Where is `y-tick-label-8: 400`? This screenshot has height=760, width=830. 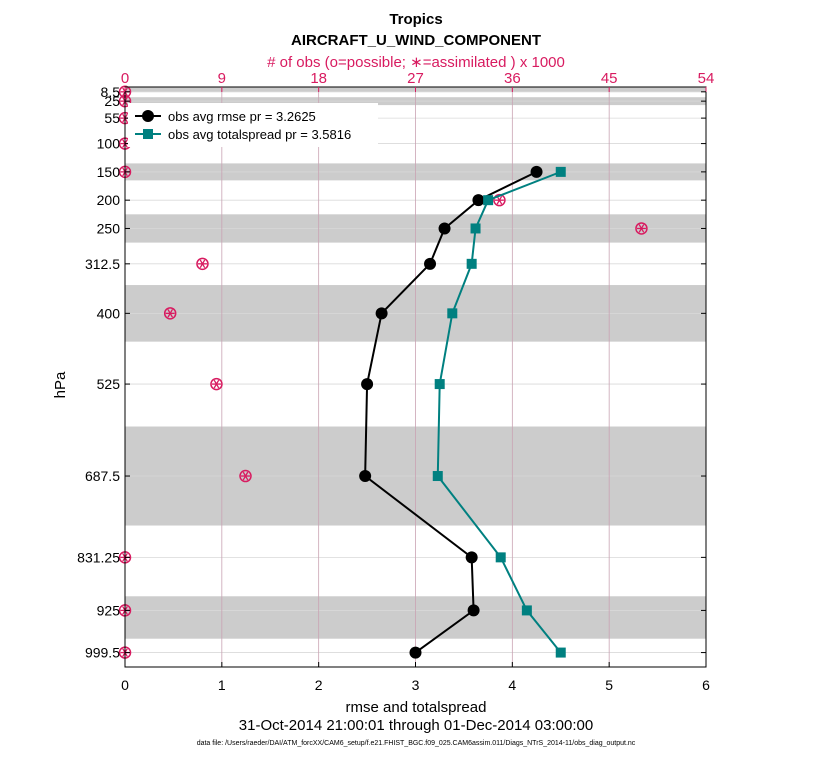 y-tick-label-8: 400 is located at coordinates (109, 313).